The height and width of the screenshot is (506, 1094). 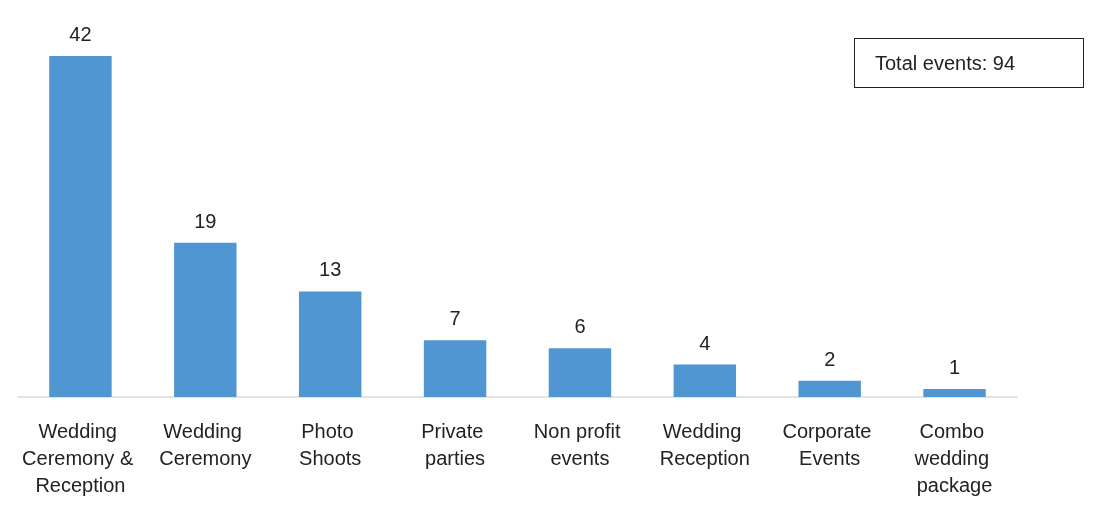 I want to click on x-tick-label: Wedding Ceremony & Reception, so click(x=80, y=457).